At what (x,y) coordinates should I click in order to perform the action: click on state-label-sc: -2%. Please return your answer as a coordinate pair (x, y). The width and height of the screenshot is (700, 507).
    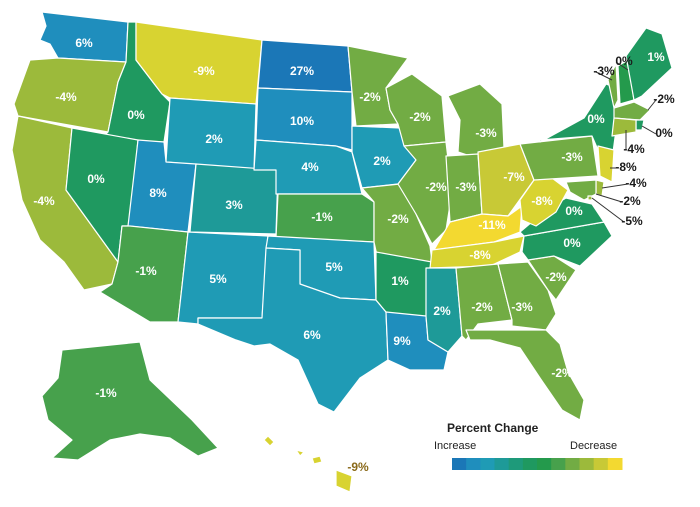
    Looking at the image, I should click on (556, 277).